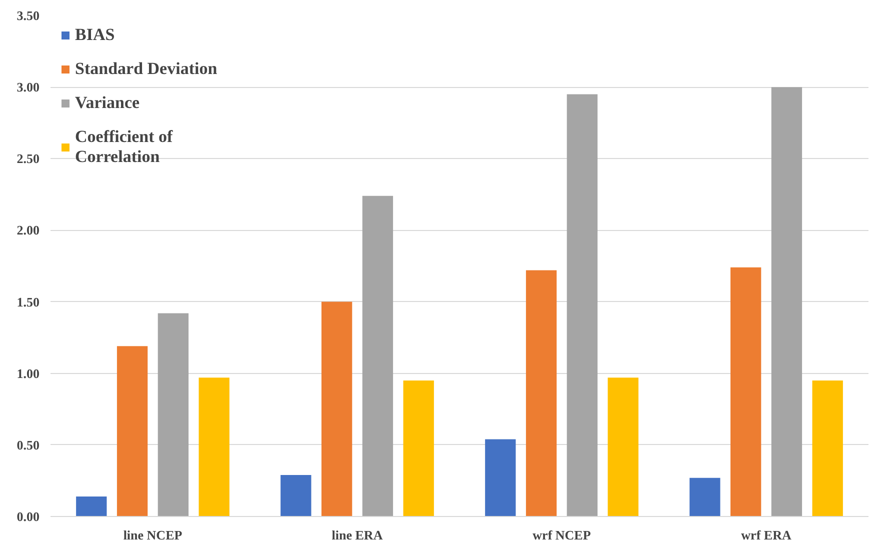 This screenshot has height=547, width=880. What do you see at coordinates (28, 158) in the screenshot?
I see `y-tick-label: 2.50` at bounding box center [28, 158].